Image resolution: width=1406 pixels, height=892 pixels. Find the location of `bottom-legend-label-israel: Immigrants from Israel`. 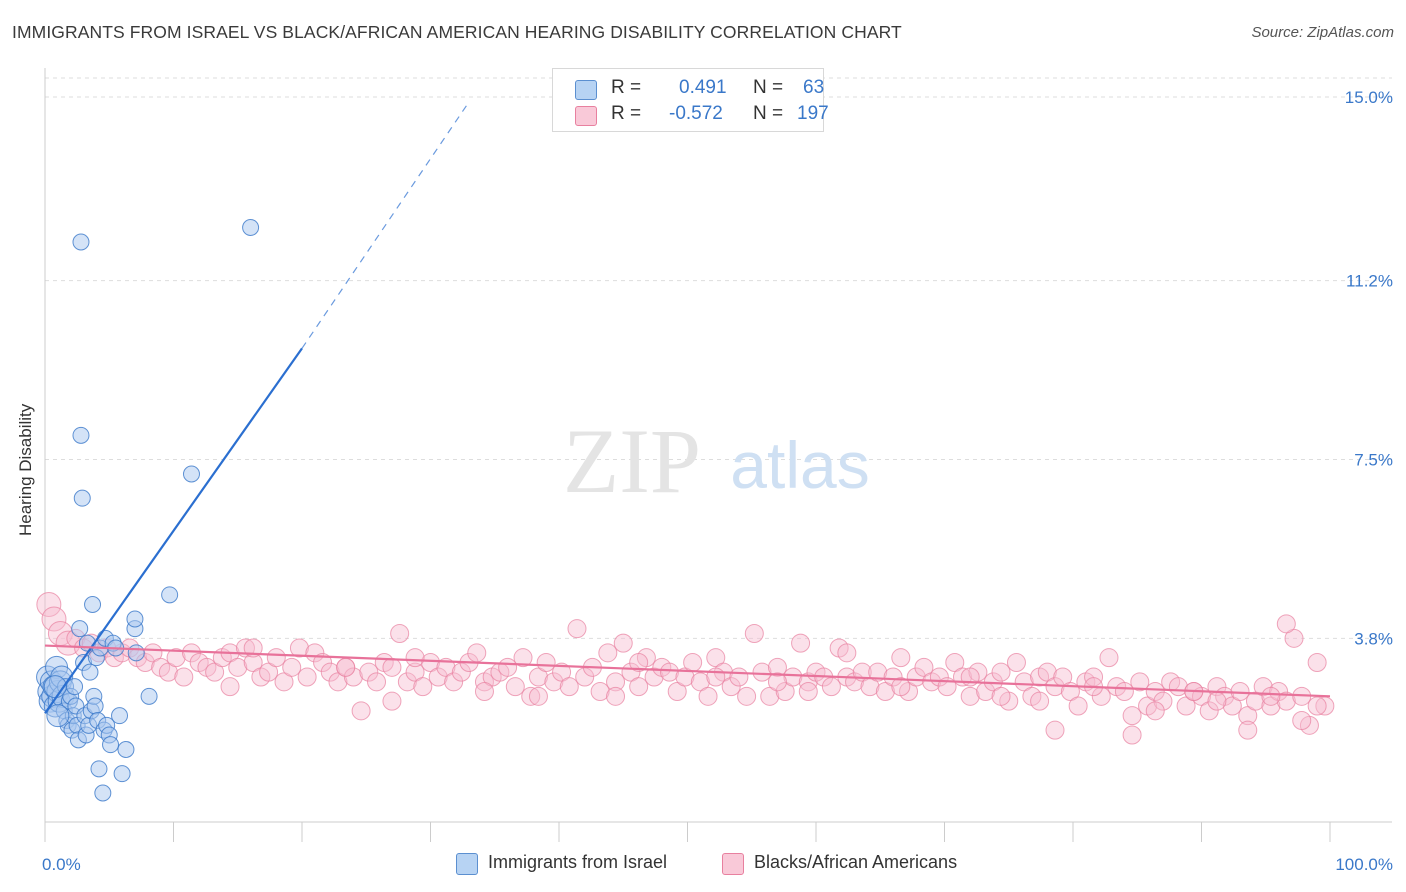

bottom-legend-label-israel: Immigrants from Israel is located at coordinates (578, 862).